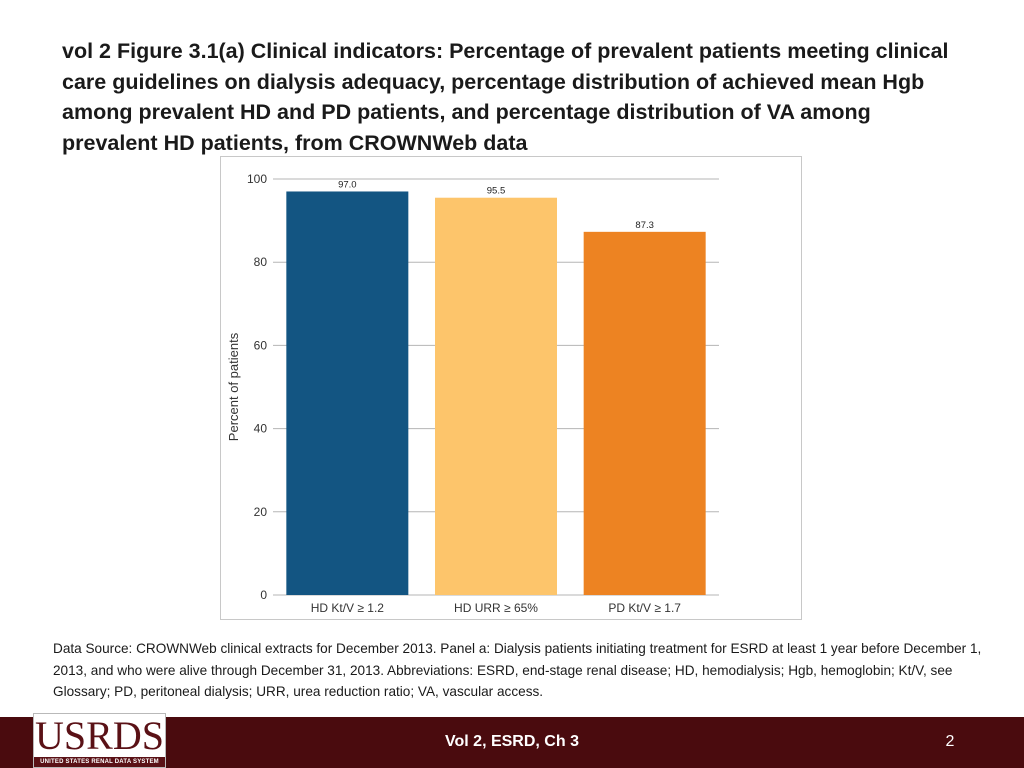 This screenshot has width=1024, height=768. I want to click on y-axis-label: Percent of patients, so click(233, 386).